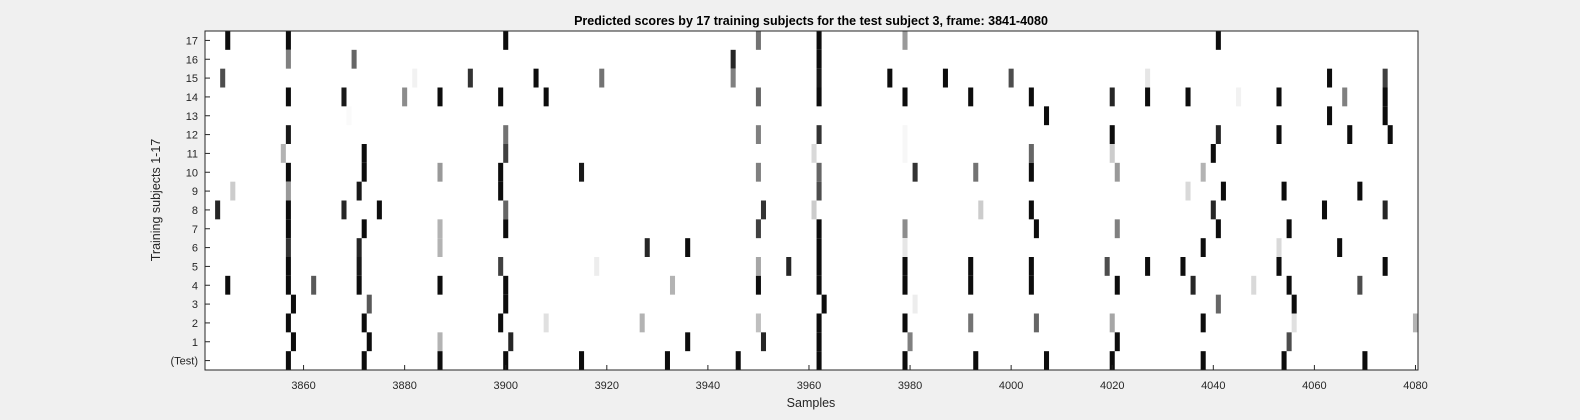 The width and height of the screenshot is (1580, 420). Describe the element at coordinates (910, 386) in the screenshot. I see `x-tick-label: 3980` at that location.